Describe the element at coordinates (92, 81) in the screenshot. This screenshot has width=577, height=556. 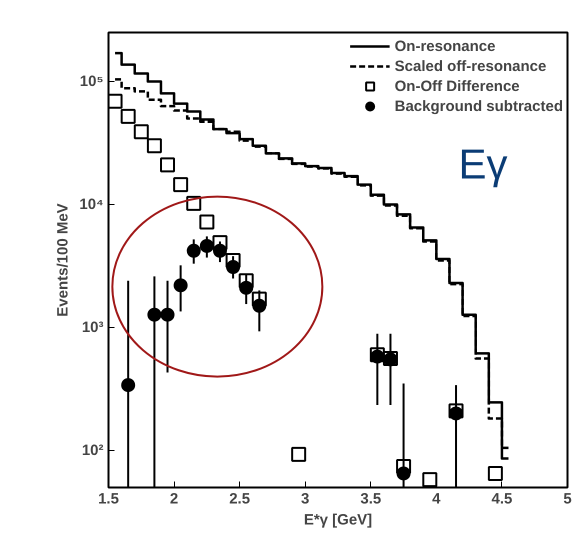
I see `y-tick-label: 10⁵` at that location.